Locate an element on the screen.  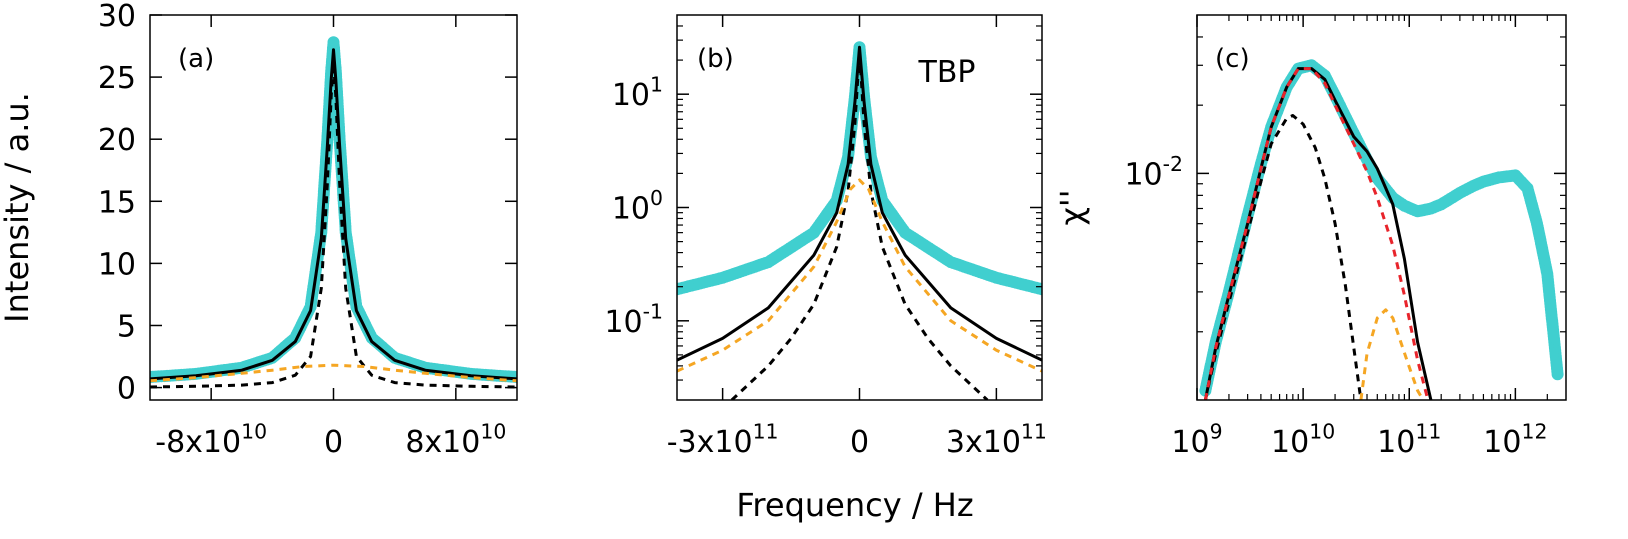
y-axis-label: Intensity / a.u. is located at coordinates (18, 207).